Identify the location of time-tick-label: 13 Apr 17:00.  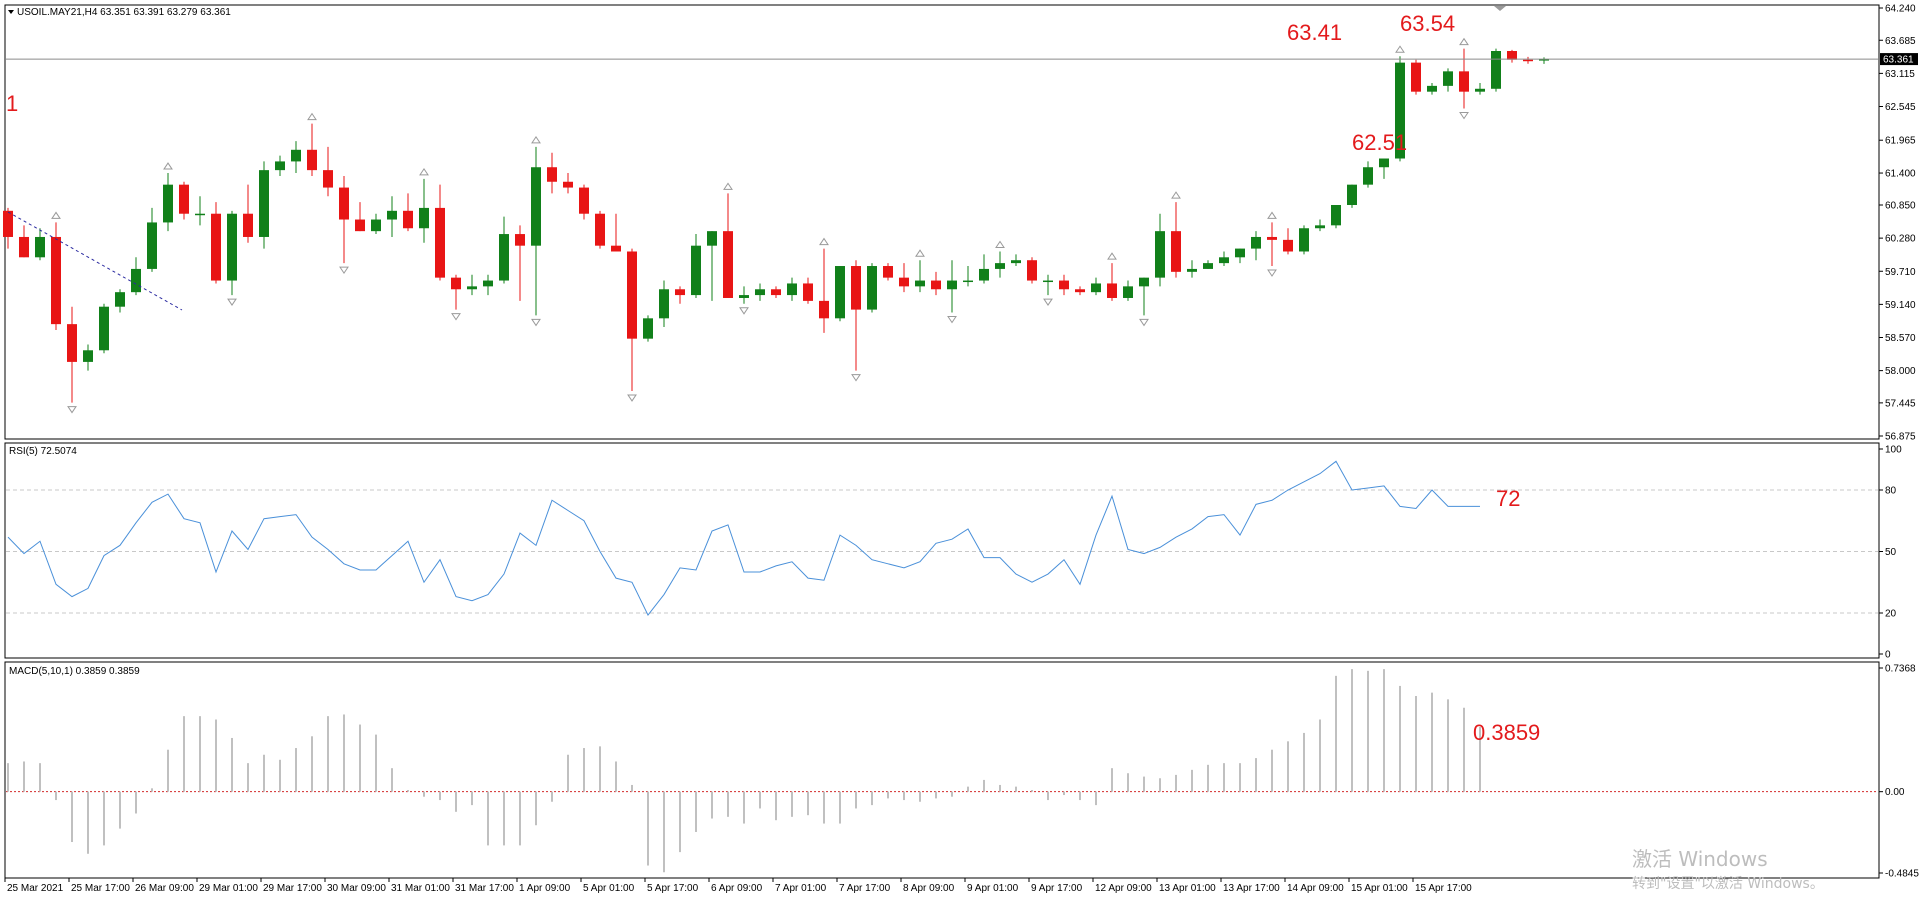
(1251, 888).